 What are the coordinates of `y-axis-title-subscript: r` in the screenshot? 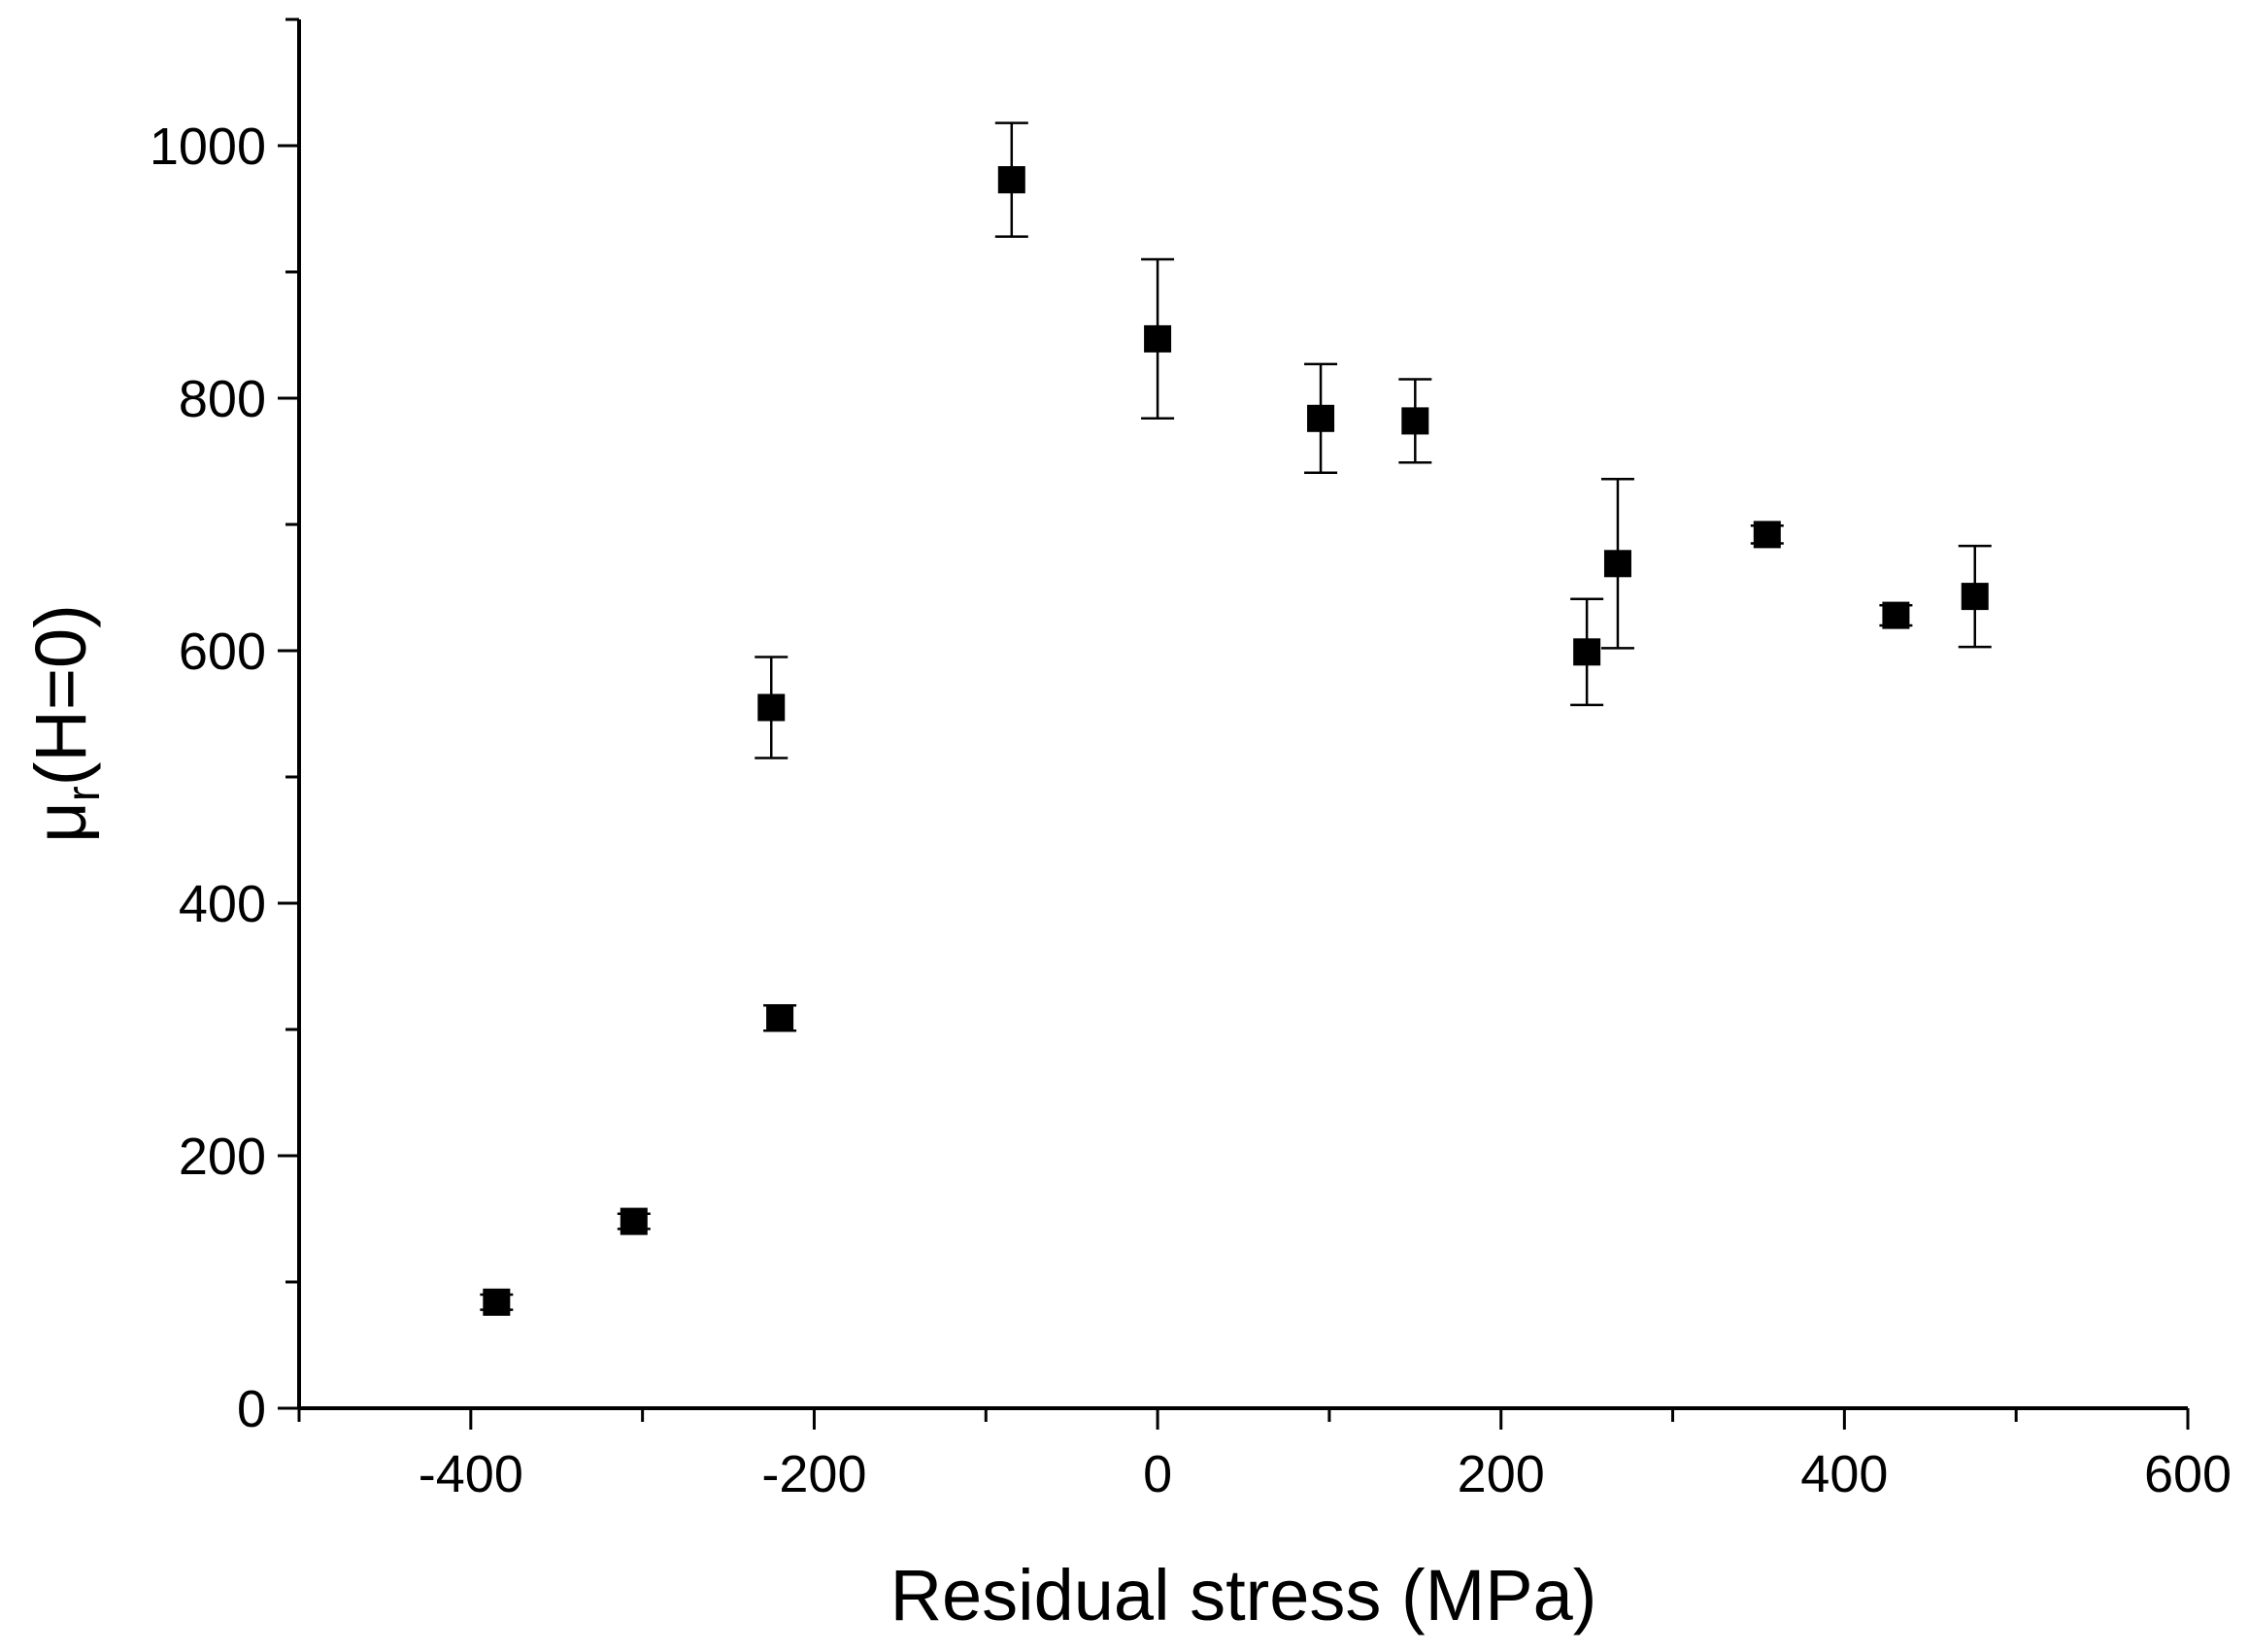 It's located at (84, 793).